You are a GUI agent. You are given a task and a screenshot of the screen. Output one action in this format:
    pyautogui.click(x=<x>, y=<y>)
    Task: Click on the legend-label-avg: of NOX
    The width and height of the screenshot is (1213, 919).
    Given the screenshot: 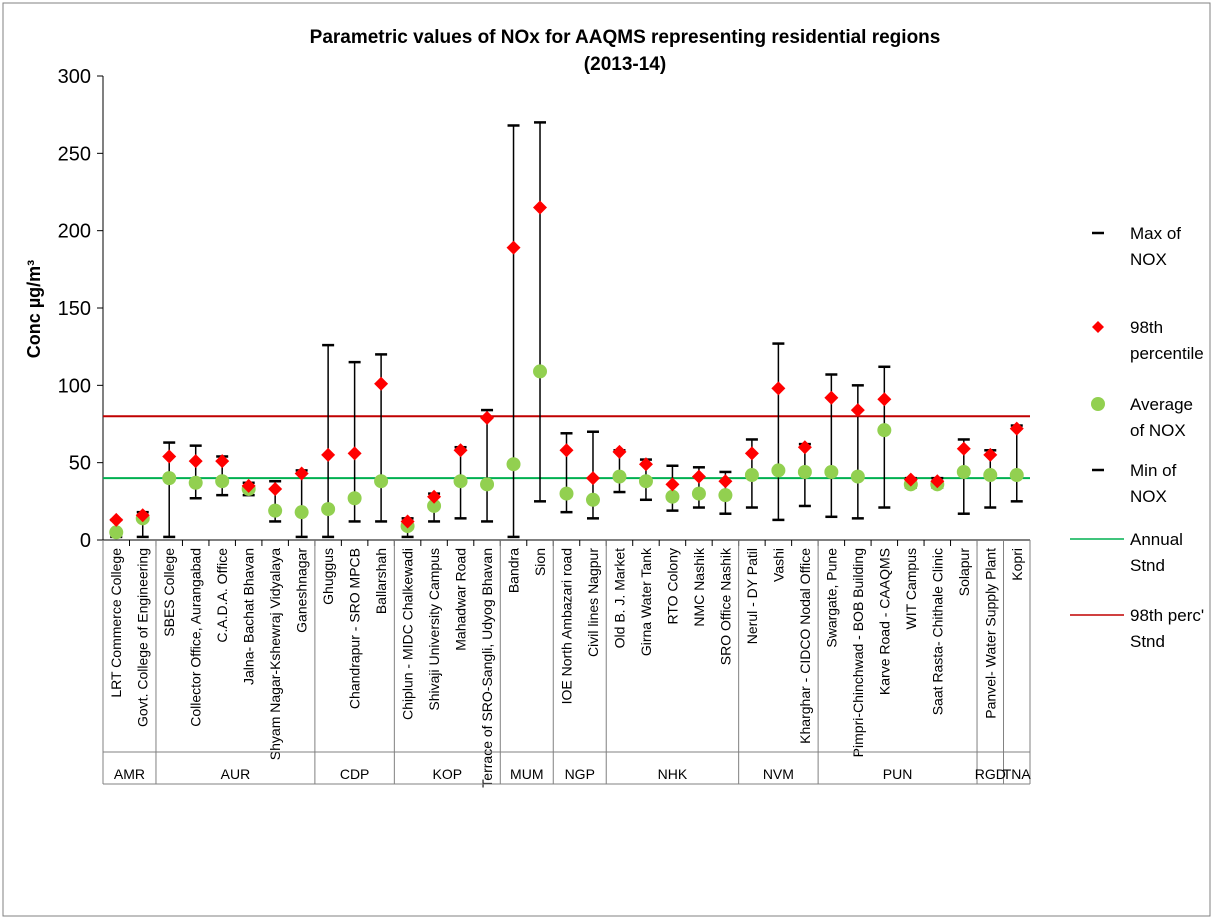 What is the action you would take?
    pyautogui.click(x=1158, y=430)
    